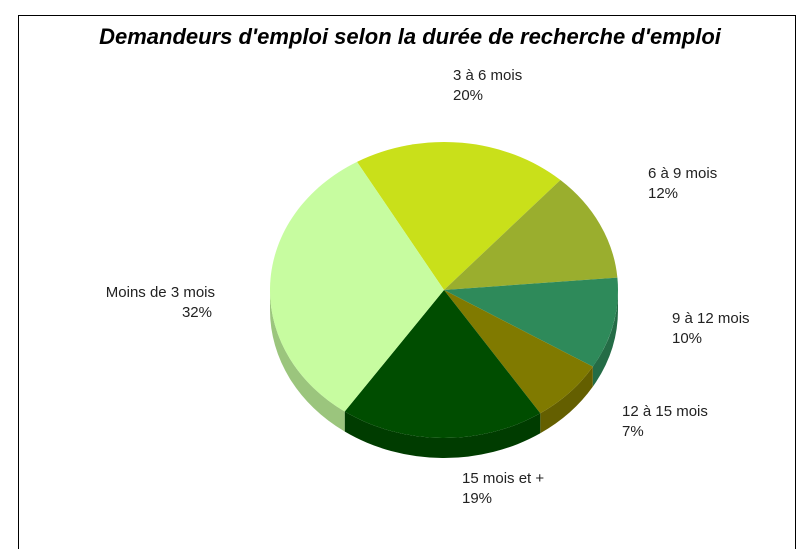  What do you see at coordinates (665, 411) in the screenshot?
I see `slice-label: 12 à 15 mois` at bounding box center [665, 411].